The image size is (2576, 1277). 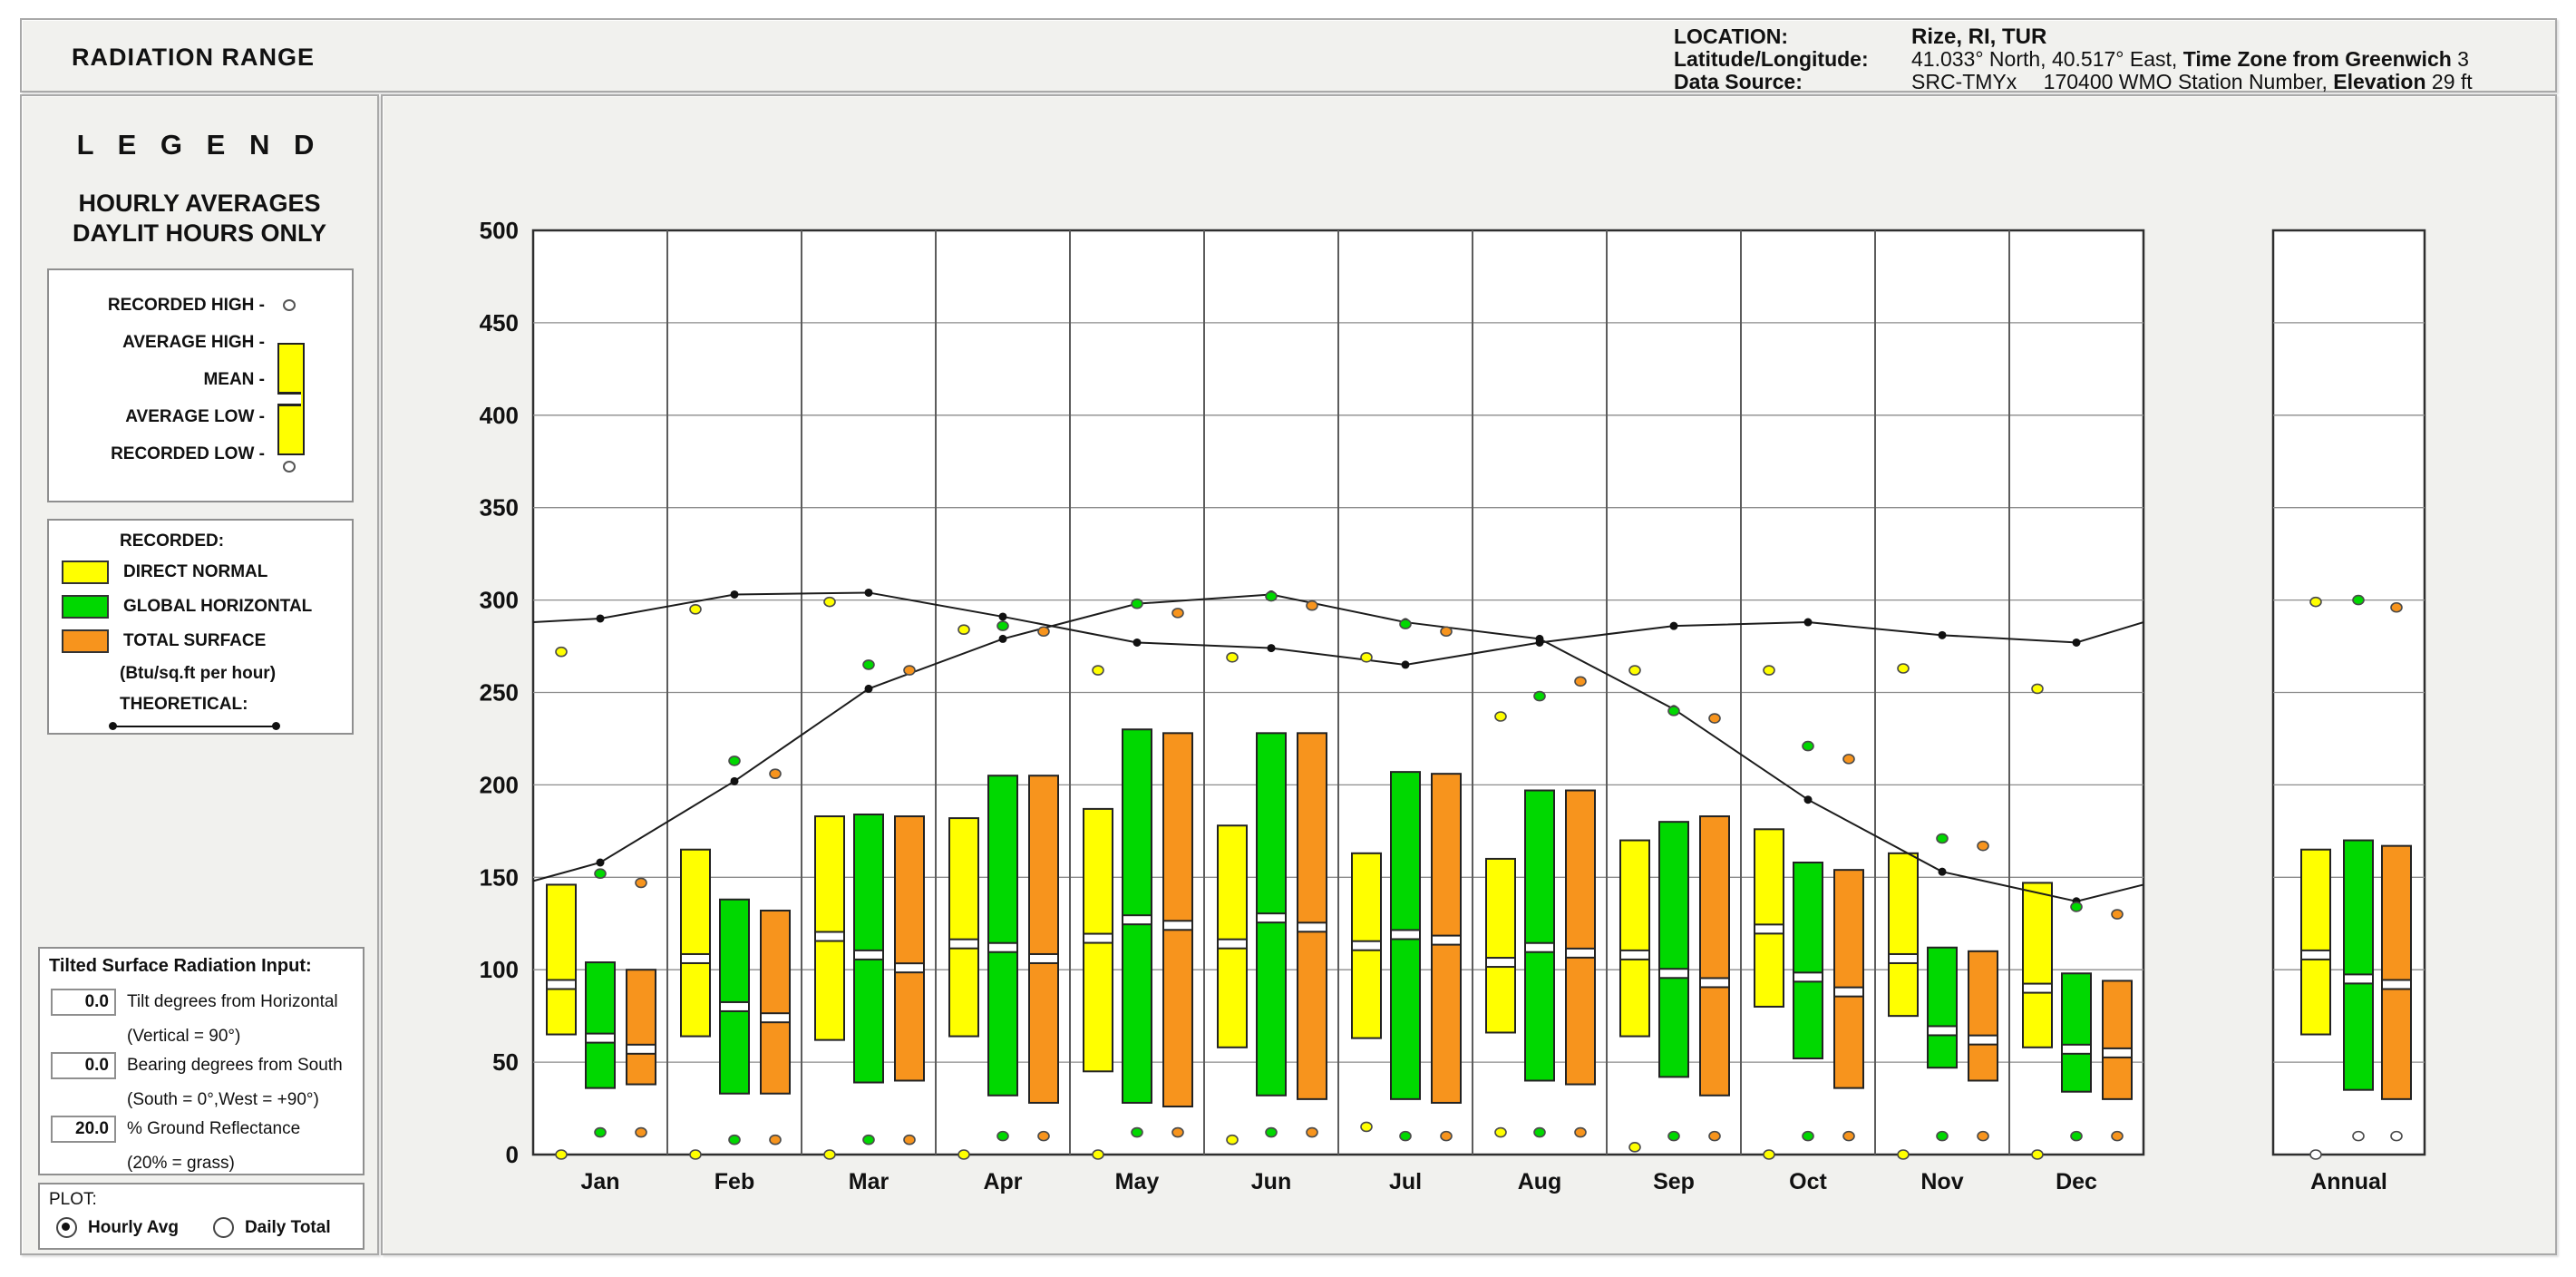 What do you see at coordinates (180, 966) in the screenshot?
I see `tilted-surface-input-title: Tilted Surface Radiation Input:` at bounding box center [180, 966].